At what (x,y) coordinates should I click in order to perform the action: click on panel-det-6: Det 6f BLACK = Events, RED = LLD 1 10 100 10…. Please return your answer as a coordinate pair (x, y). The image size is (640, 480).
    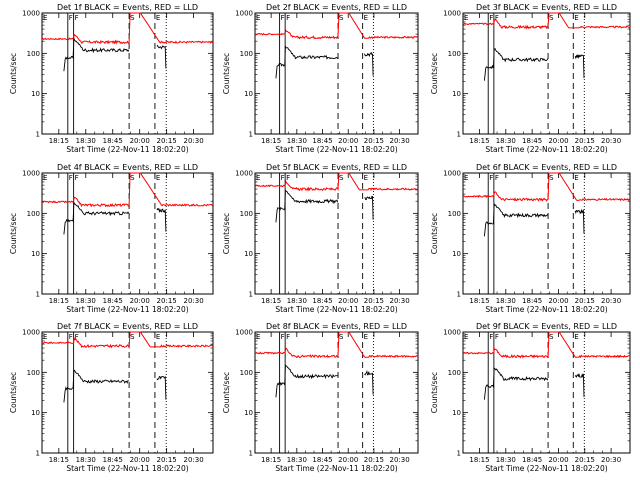
    Looking at the image, I should click on (530, 238).